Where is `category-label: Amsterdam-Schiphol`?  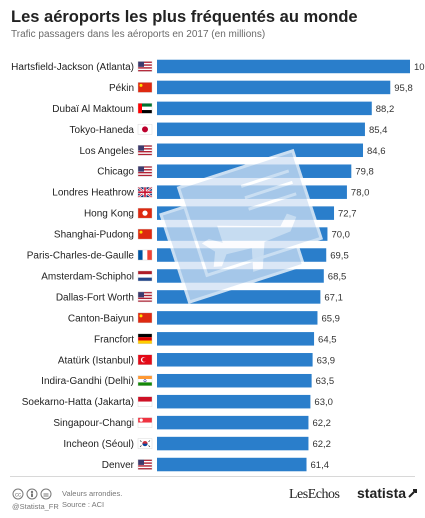
category-label: Amsterdam-Schiphol is located at coordinates (87, 276).